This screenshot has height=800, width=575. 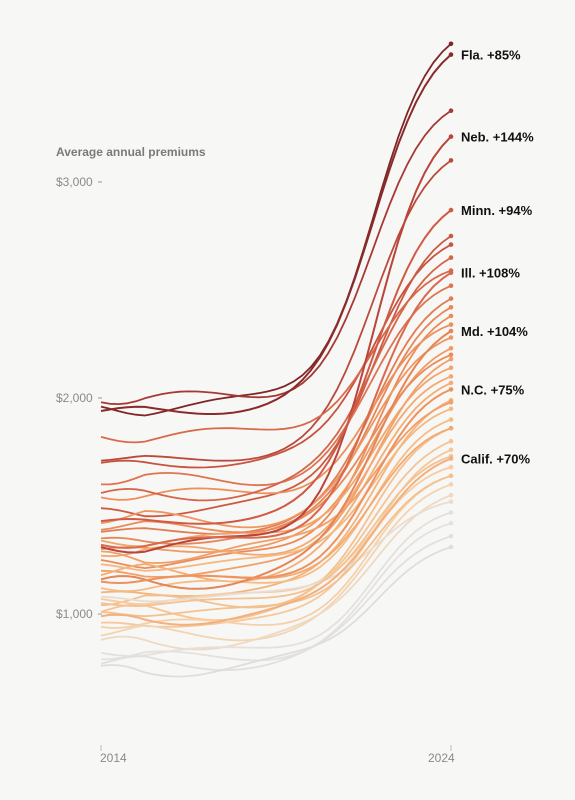 I want to click on state-label: Md. +104%, so click(x=494, y=331).